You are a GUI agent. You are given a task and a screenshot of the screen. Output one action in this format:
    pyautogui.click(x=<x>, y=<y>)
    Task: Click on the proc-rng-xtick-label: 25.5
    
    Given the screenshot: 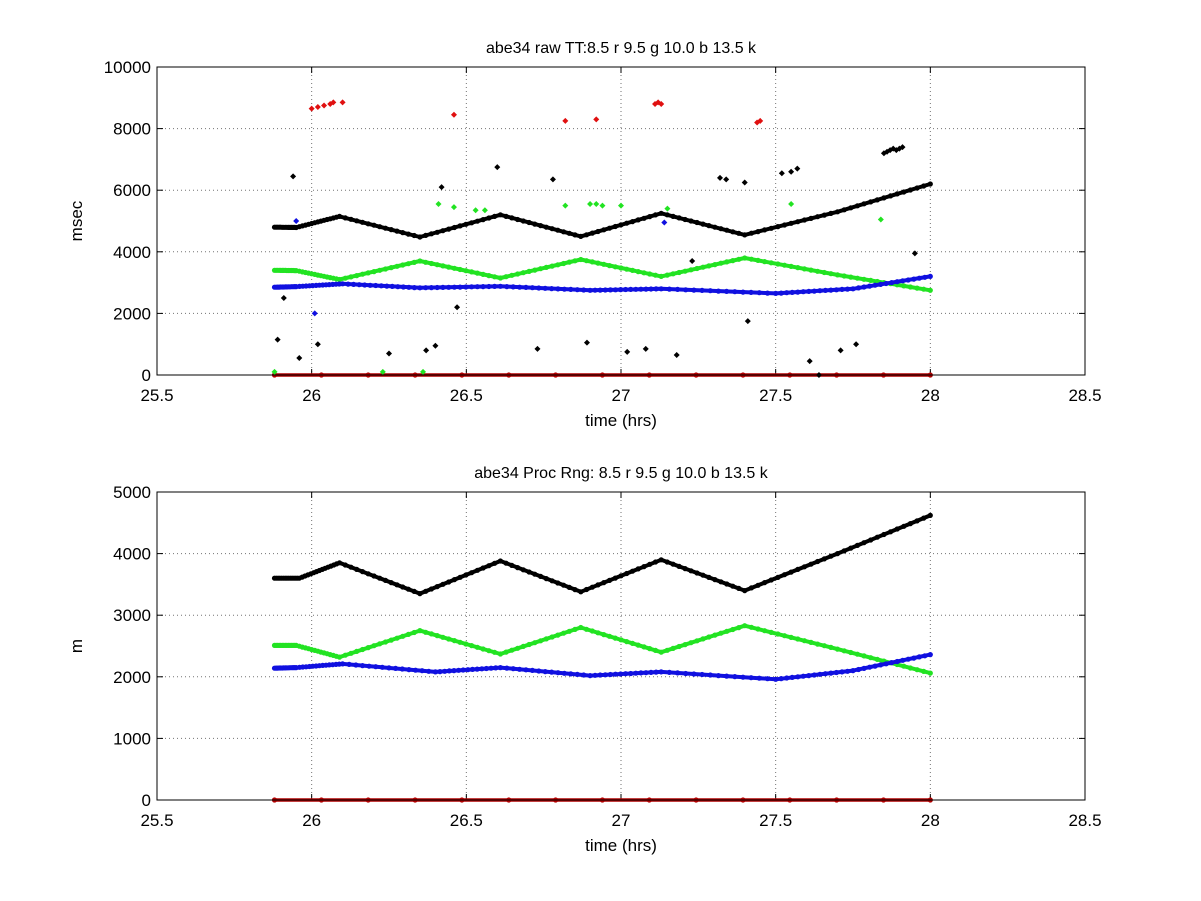 What is the action you would take?
    pyautogui.click(x=156, y=820)
    